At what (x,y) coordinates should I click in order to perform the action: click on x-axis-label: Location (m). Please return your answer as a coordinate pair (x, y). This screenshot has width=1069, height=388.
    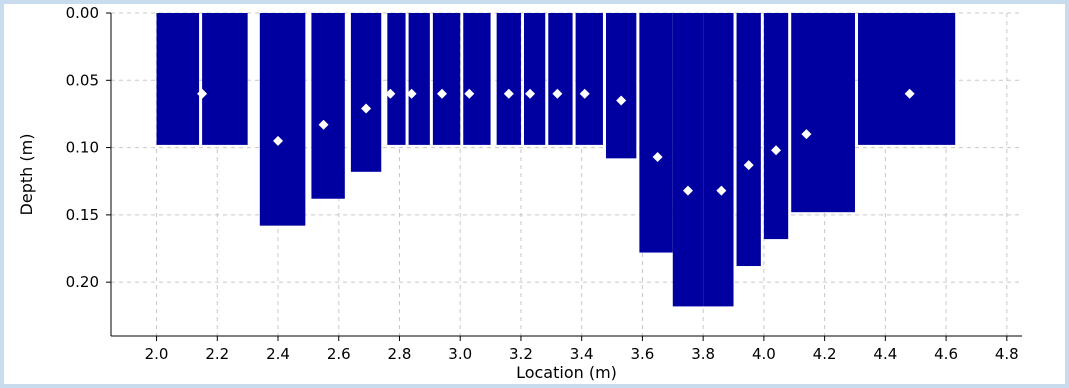
    Looking at the image, I should click on (566, 372).